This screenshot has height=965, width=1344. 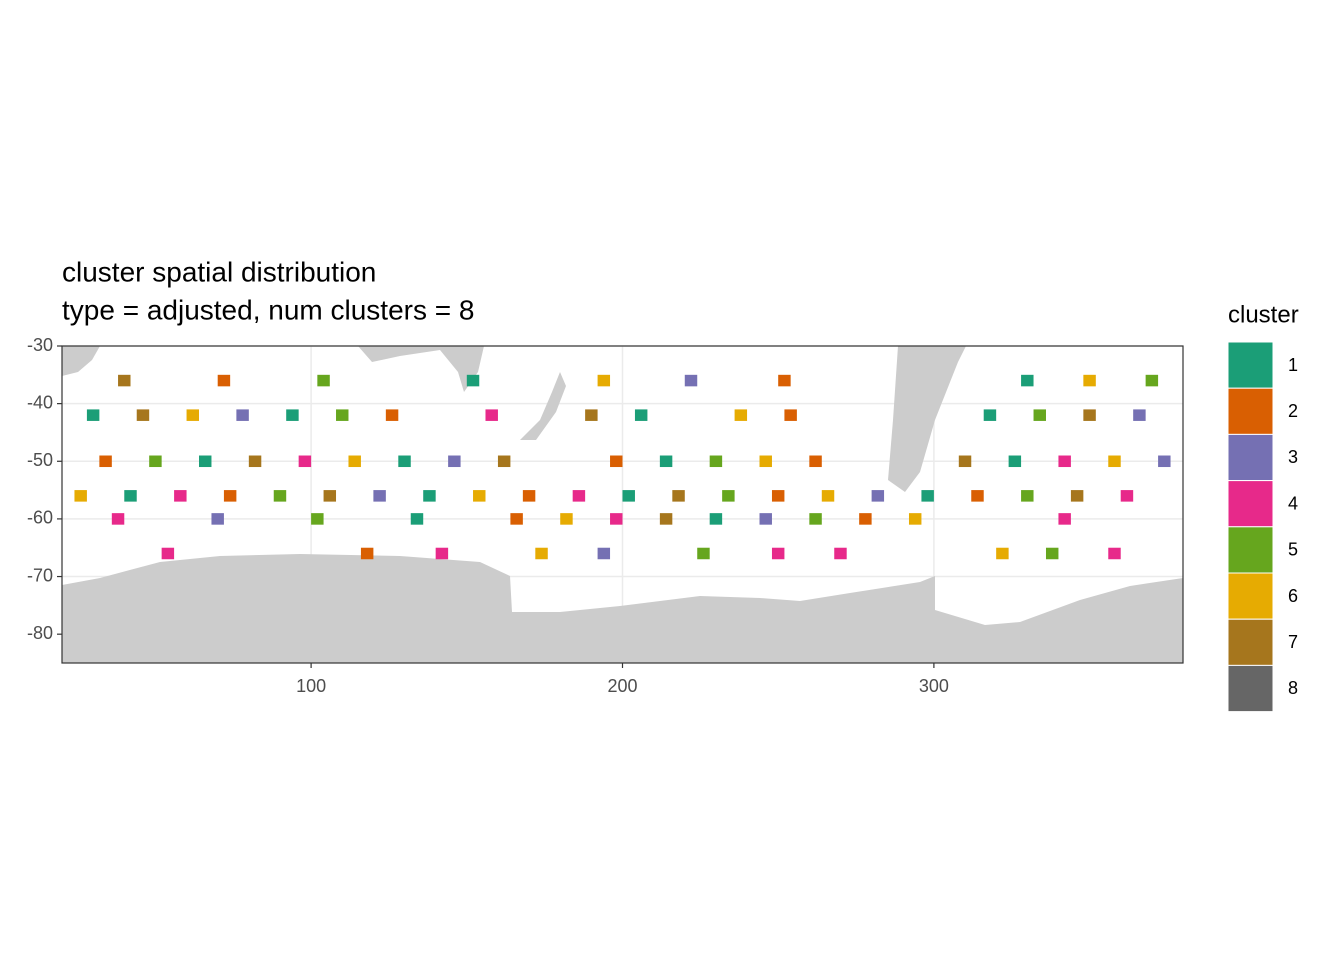 I want to click on y-tick-label: -50, so click(x=40, y=460).